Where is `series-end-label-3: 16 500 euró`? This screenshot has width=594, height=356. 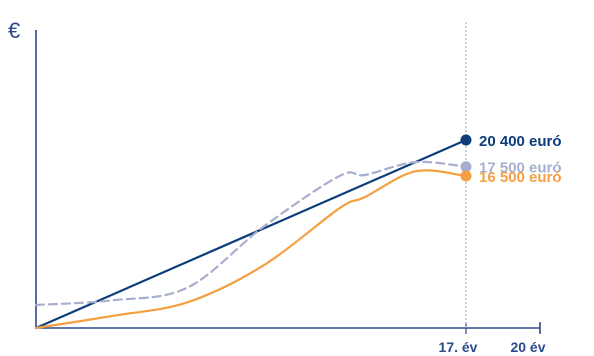
series-end-label-3: 16 500 euró is located at coordinates (520, 177).